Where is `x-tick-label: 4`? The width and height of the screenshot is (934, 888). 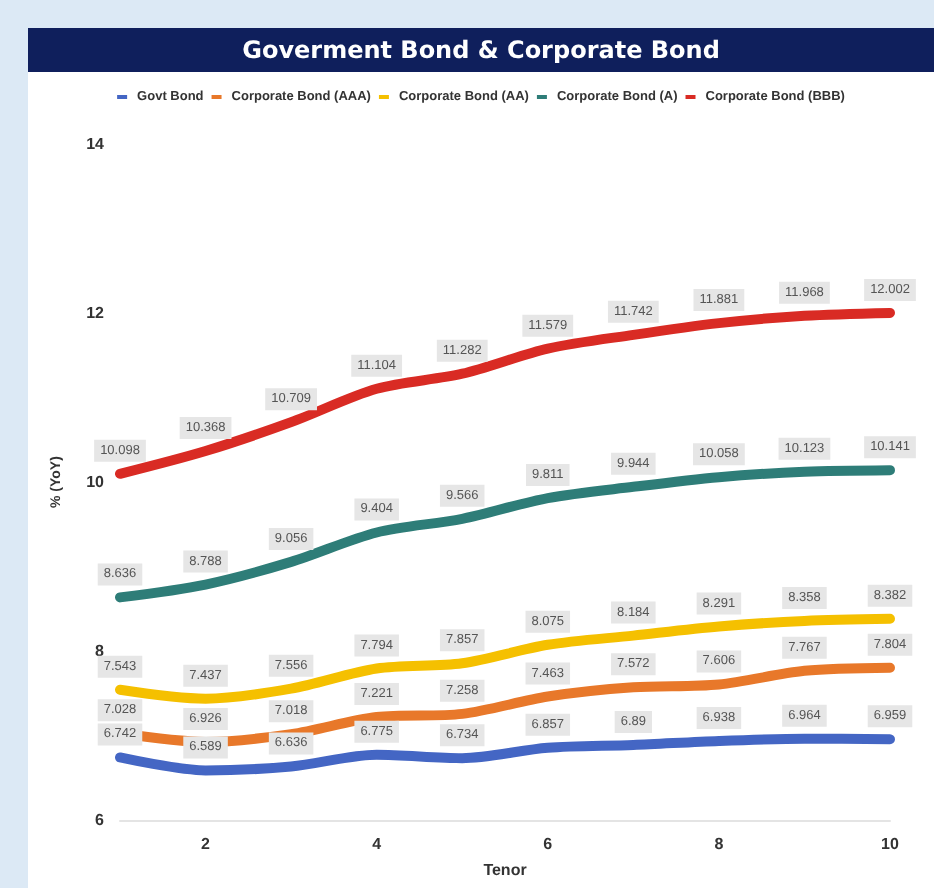 x-tick-label: 4 is located at coordinates (377, 844).